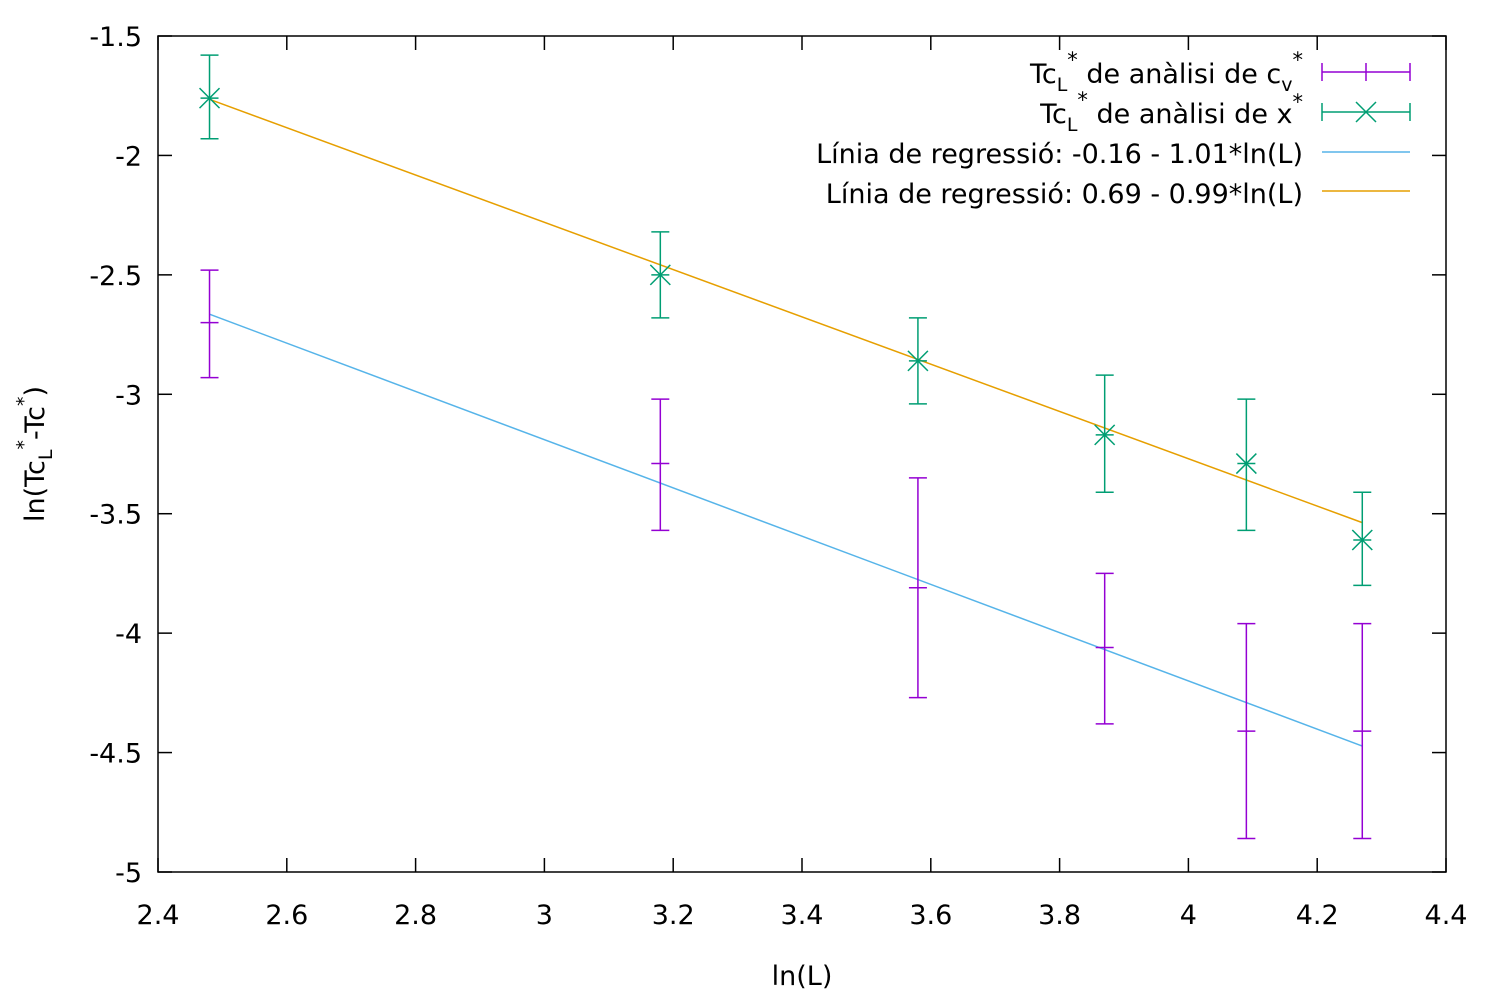 Image resolution: width=1500 pixels, height=1000 pixels. What do you see at coordinates (1059, 915) in the screenshot?
I see `x-tick-label: 3.8` at bounding box center [1059, 915].